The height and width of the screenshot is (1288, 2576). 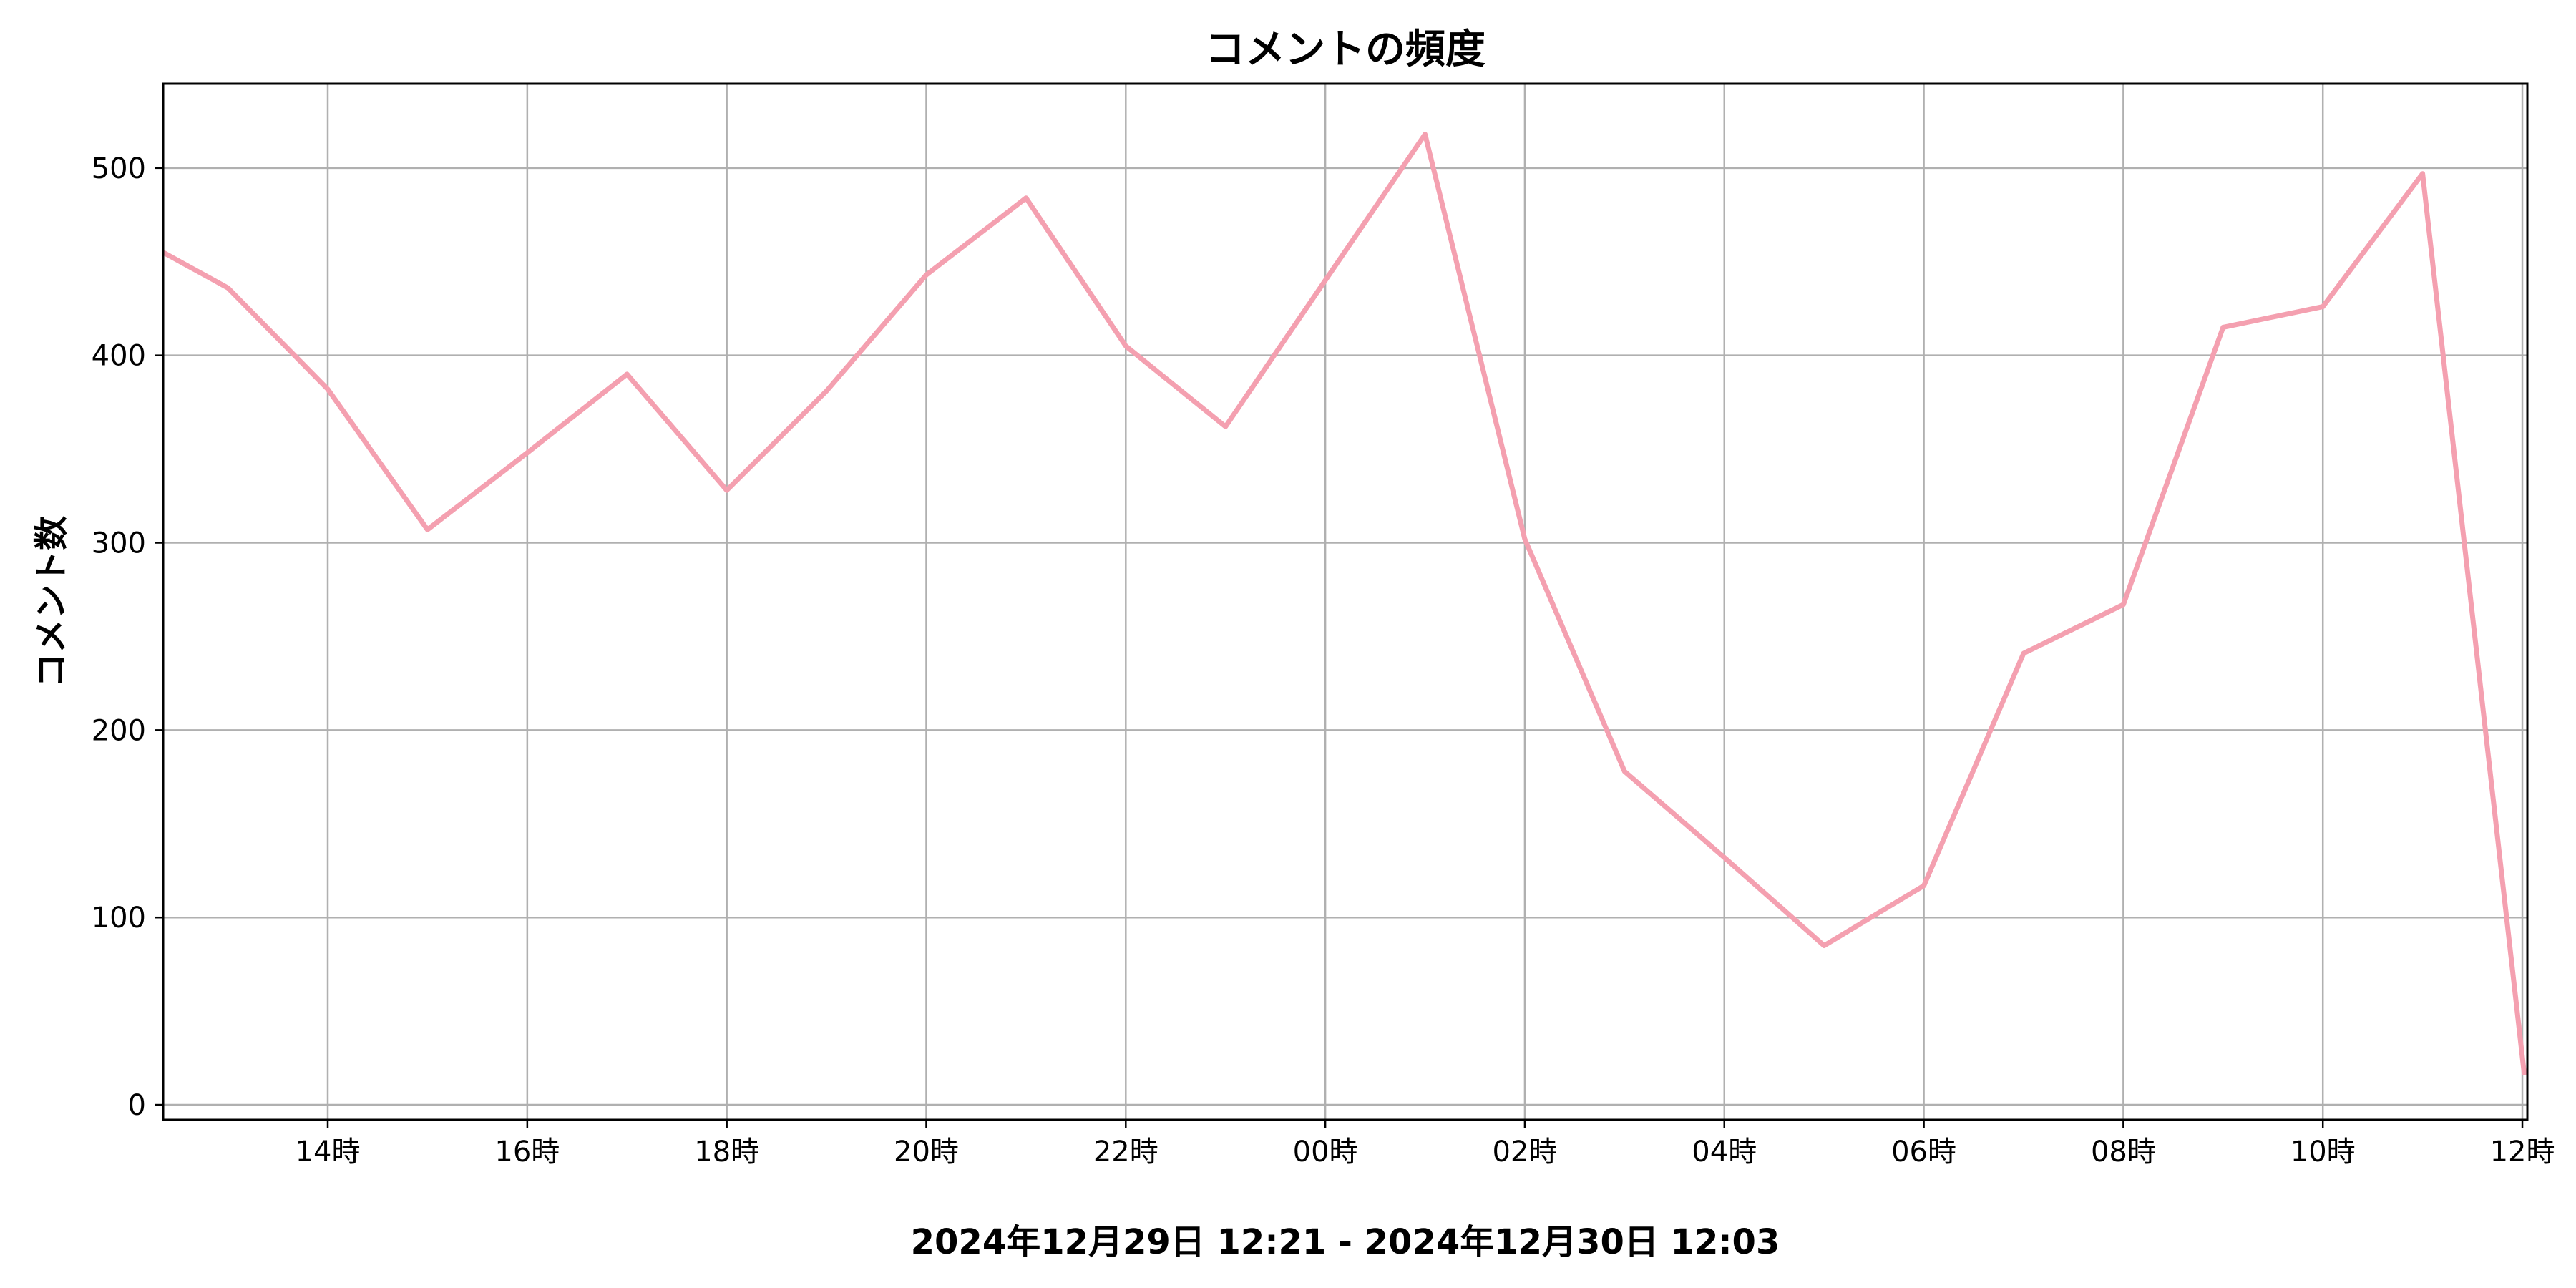 What do you see at coordinates (119, 168) in the screenshot?
I see `y-tick-label: 500` at bounding box center [119, 168].